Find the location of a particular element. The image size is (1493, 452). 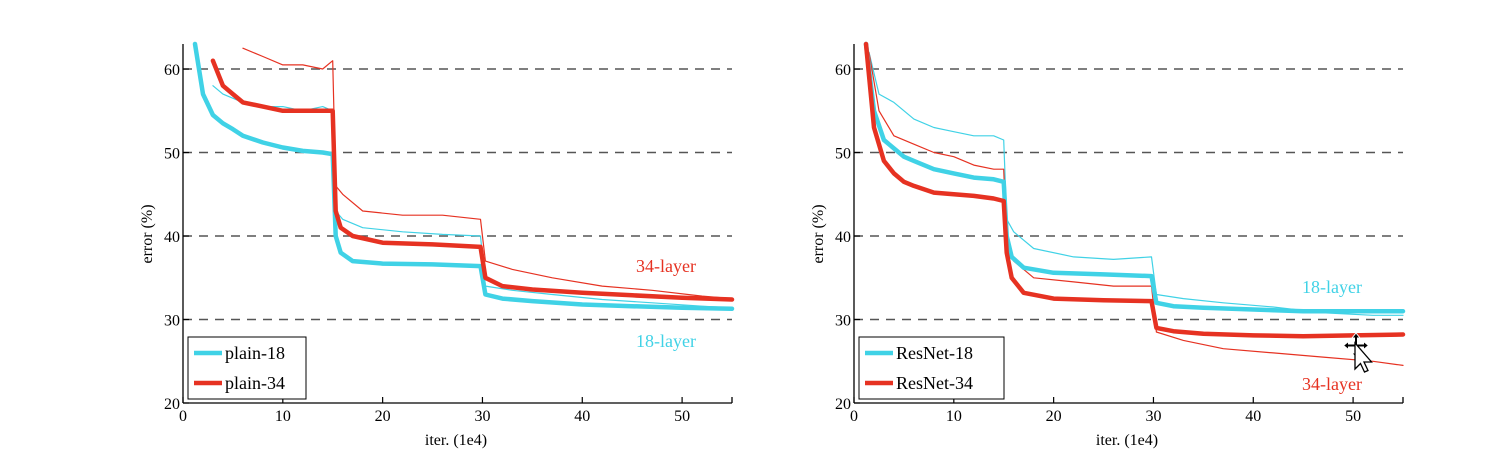

legend-label-plain-18: plain-18 is located at coordinates (255, 353).